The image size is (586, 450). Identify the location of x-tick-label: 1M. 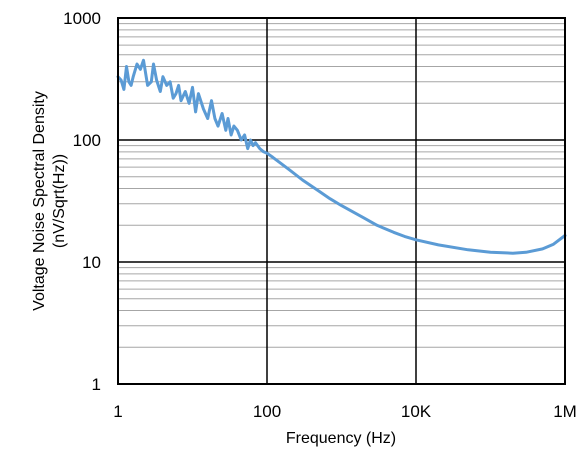
(565, 411).